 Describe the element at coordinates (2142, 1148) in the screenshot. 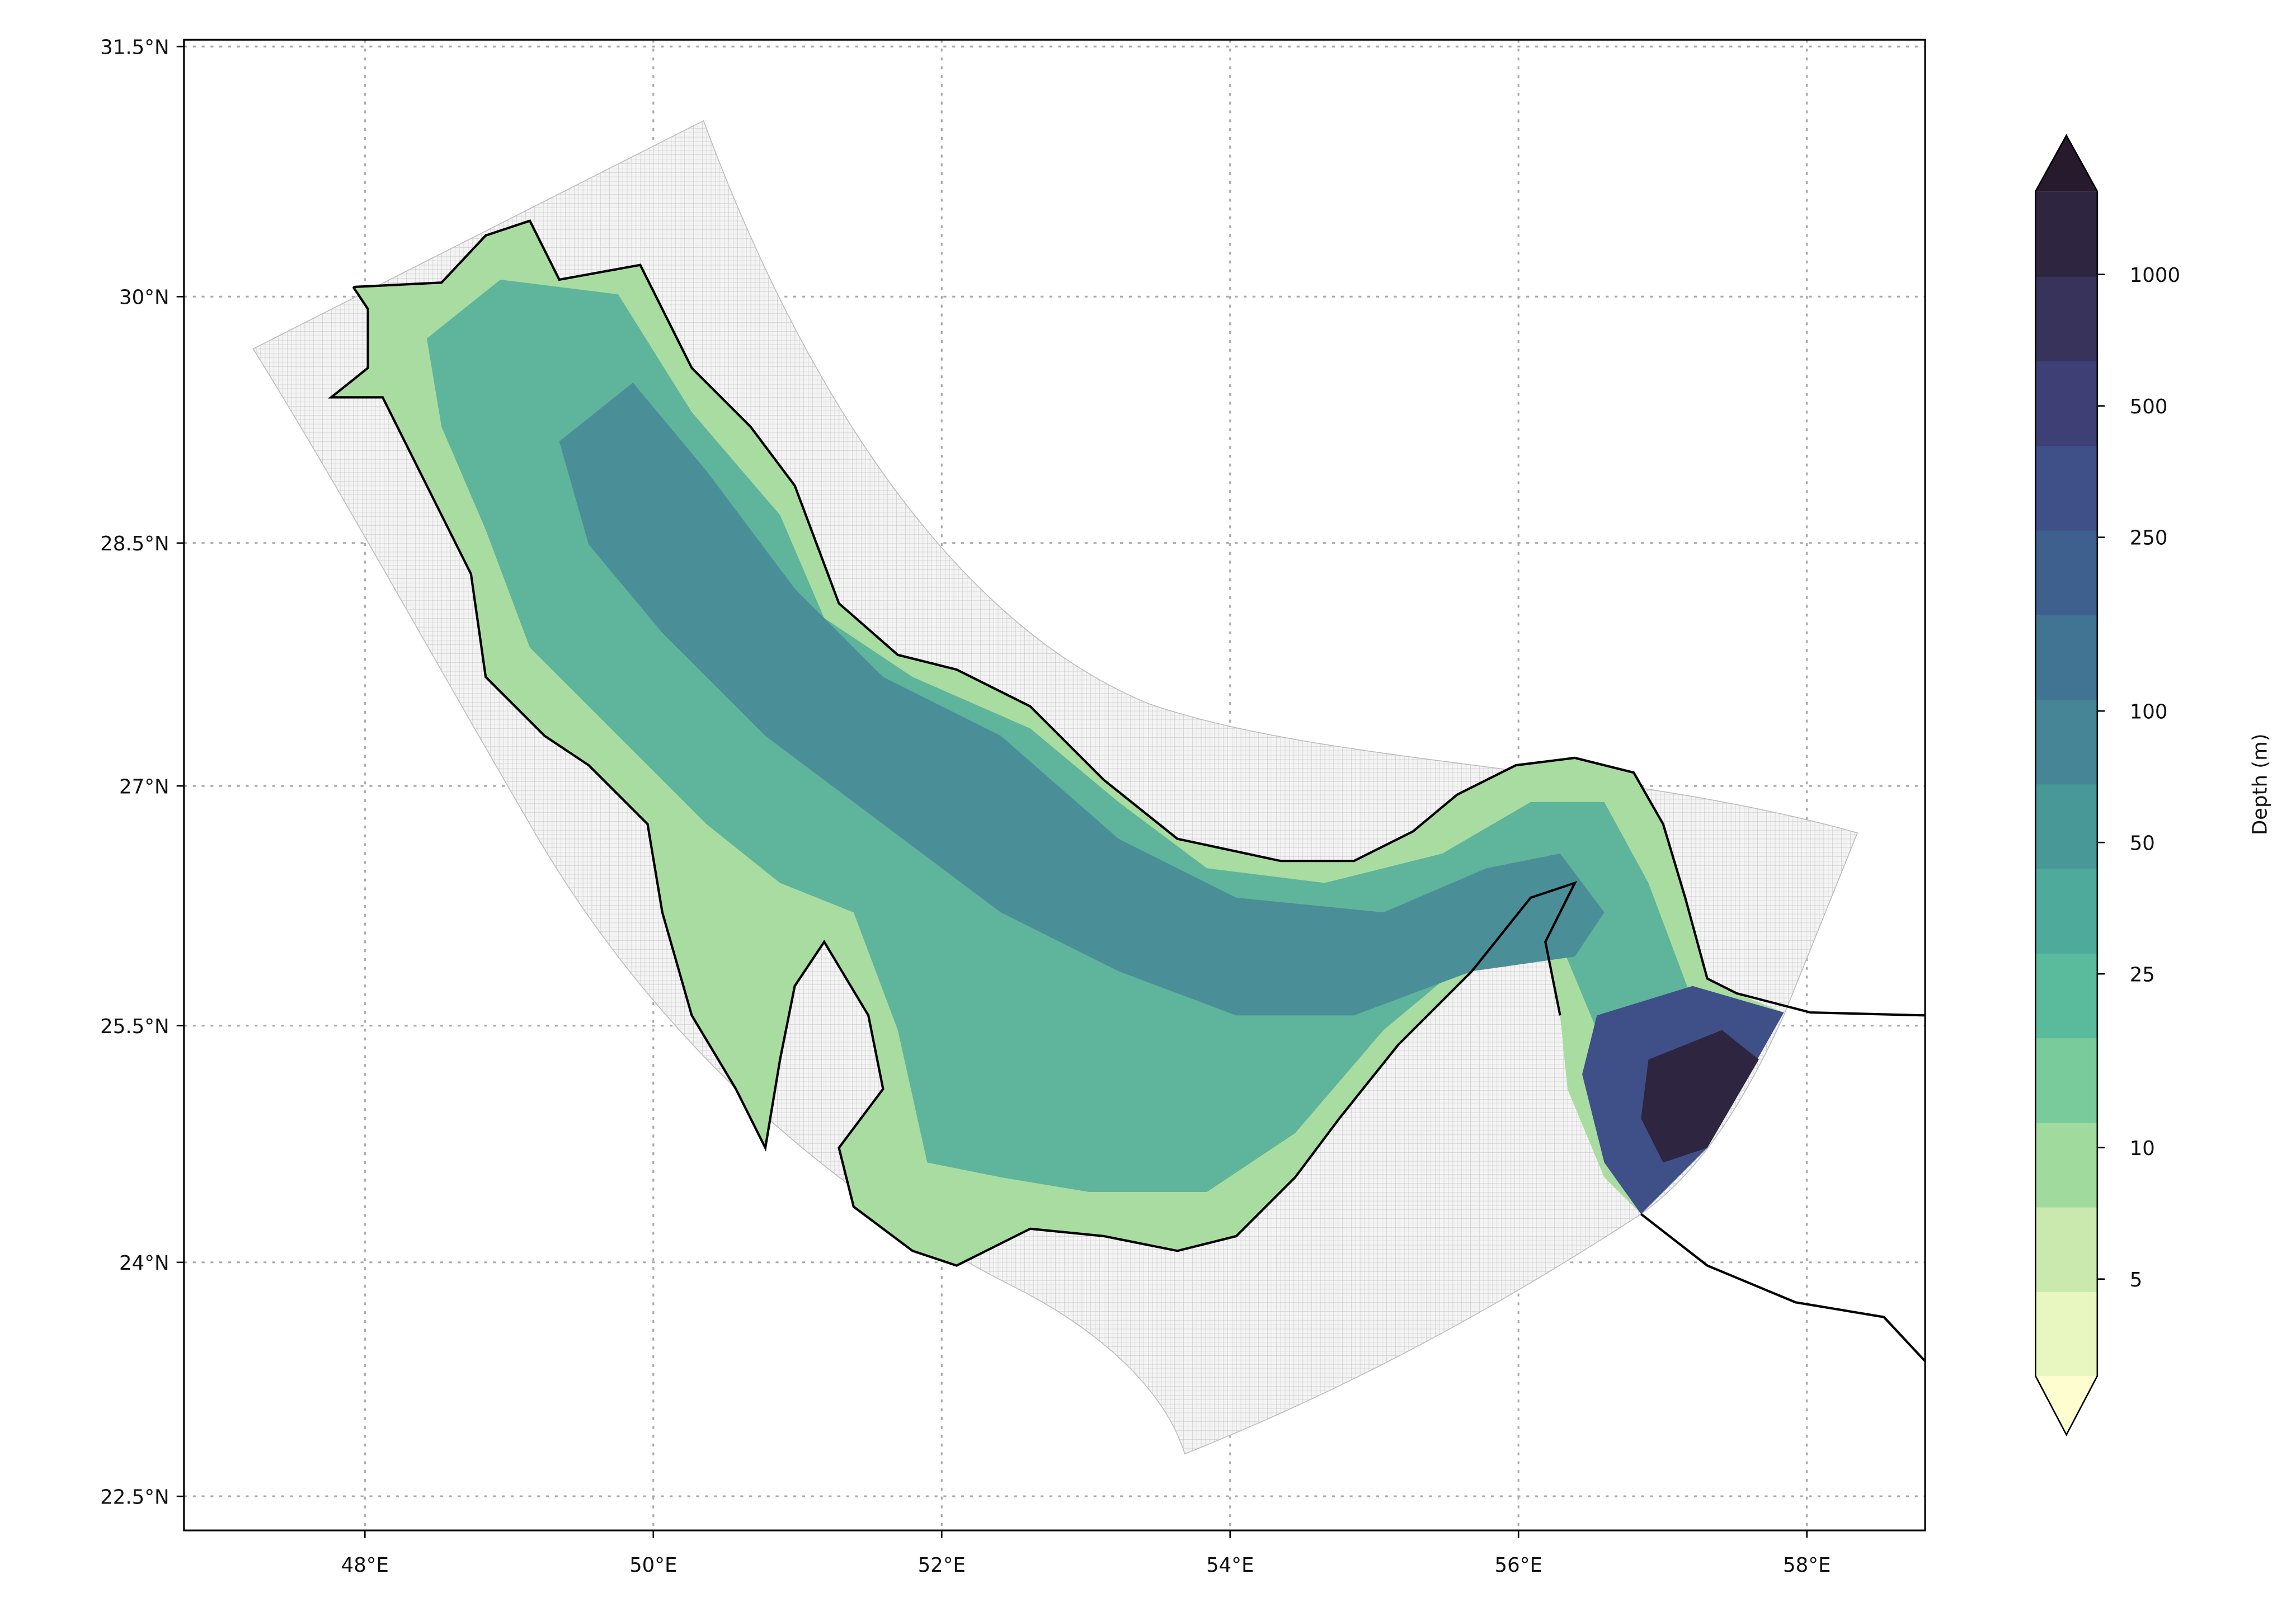

I see `colorbar-tick-label: 10` at that location.